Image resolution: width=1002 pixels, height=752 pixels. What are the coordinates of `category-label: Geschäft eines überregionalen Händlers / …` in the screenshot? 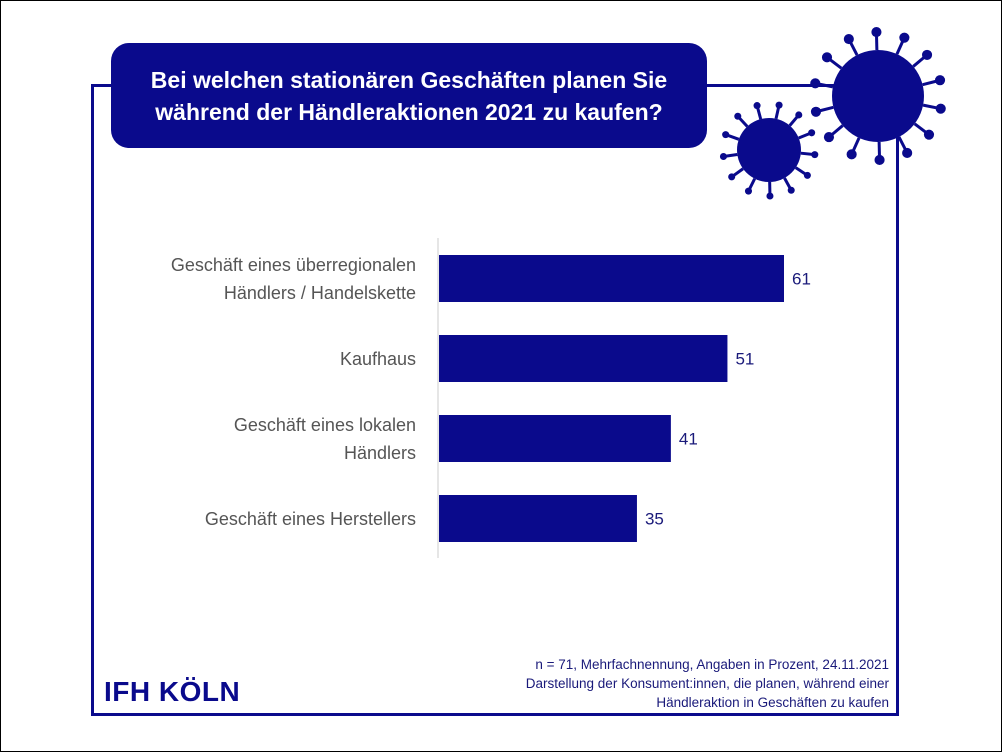 It's located at (251, 279).